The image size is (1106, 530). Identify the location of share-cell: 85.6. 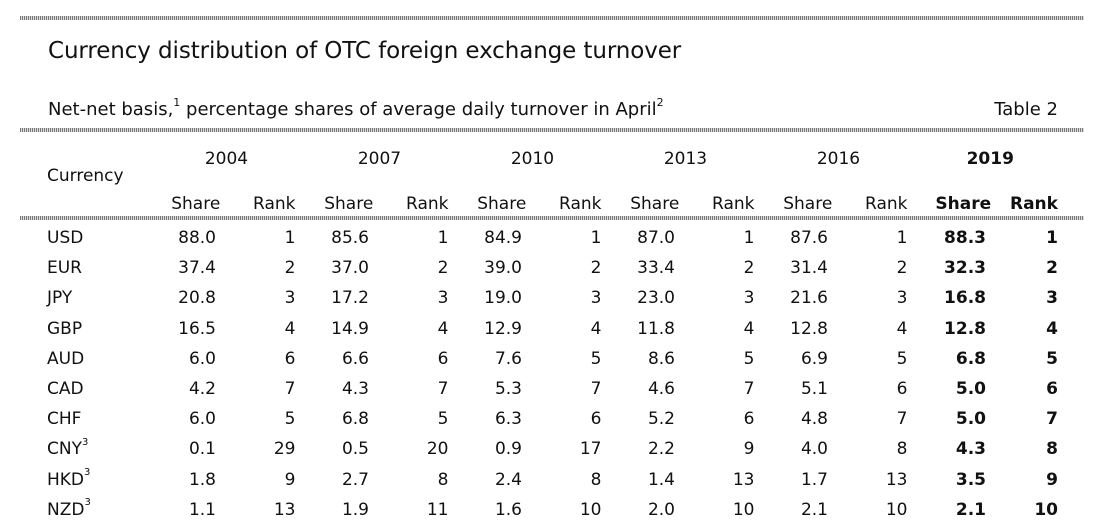
(350, 238).